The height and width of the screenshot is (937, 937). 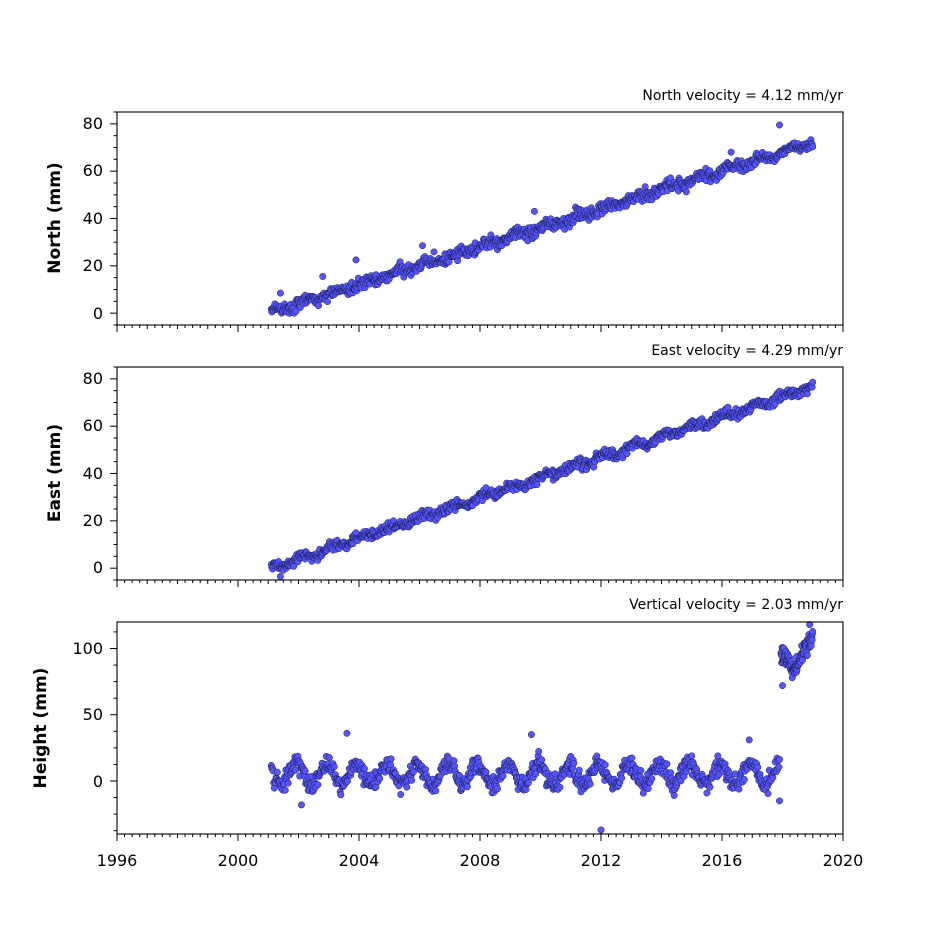 I want to click on height-y-tick-labels: 0 50 100, so click(x=87, y=715).